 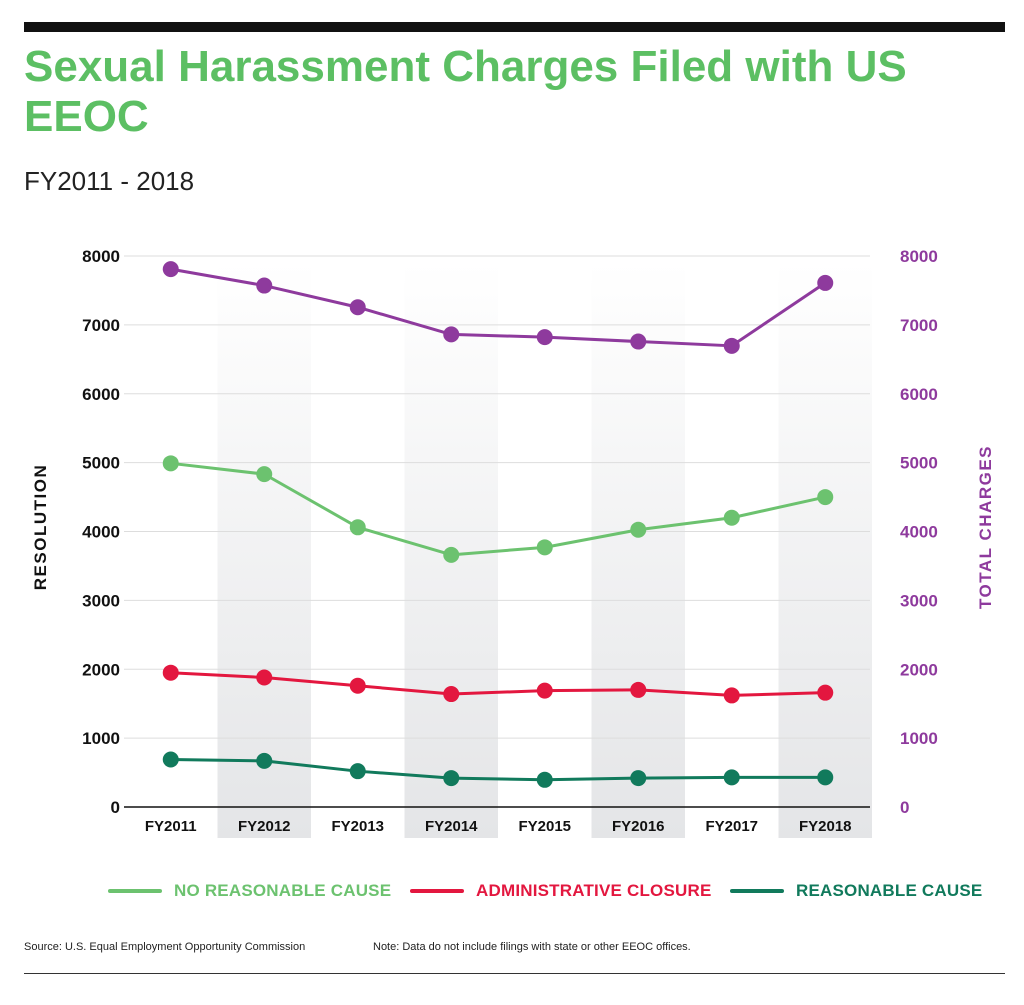 I want to click on y-tick-label: 5000, so click(x=101, y=463).